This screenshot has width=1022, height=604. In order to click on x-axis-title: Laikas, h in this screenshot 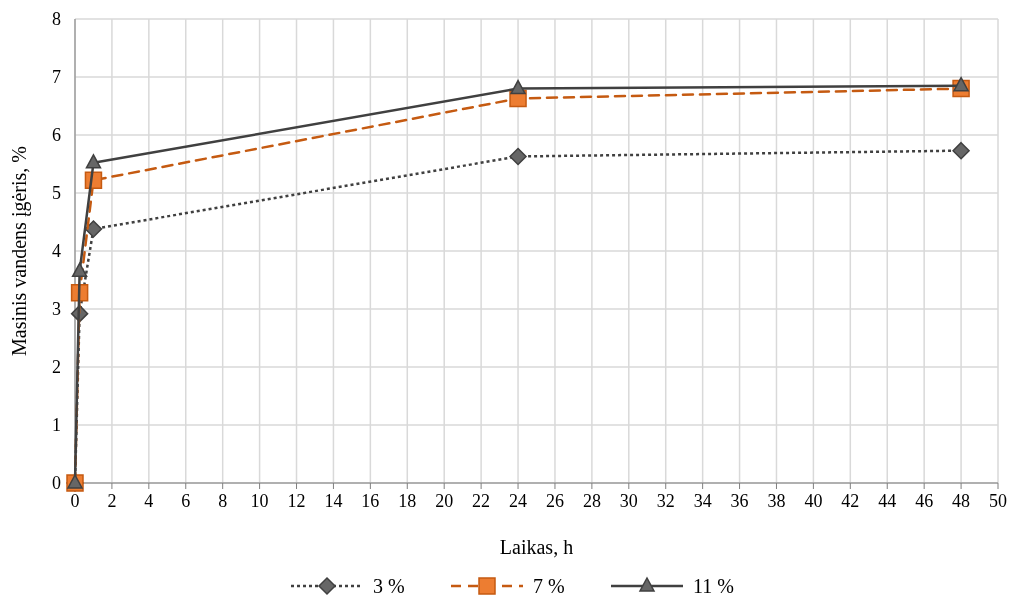, I will do `click(536, 547)`.